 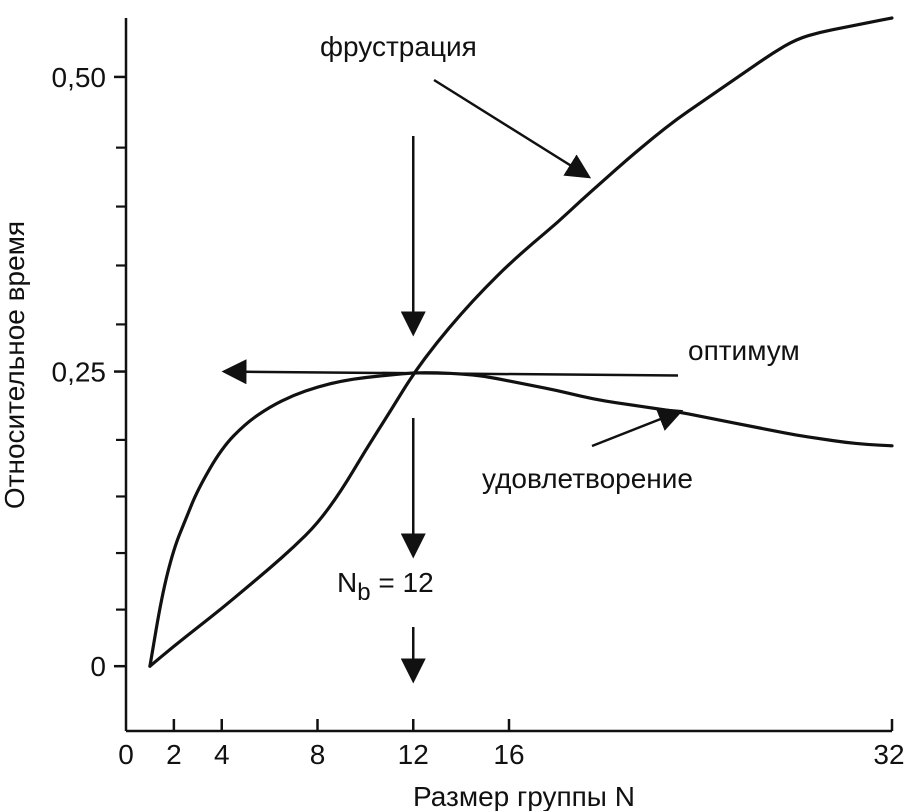 I want to click on satisfaction-label: удовлетворение, so click(x=587, y=478).